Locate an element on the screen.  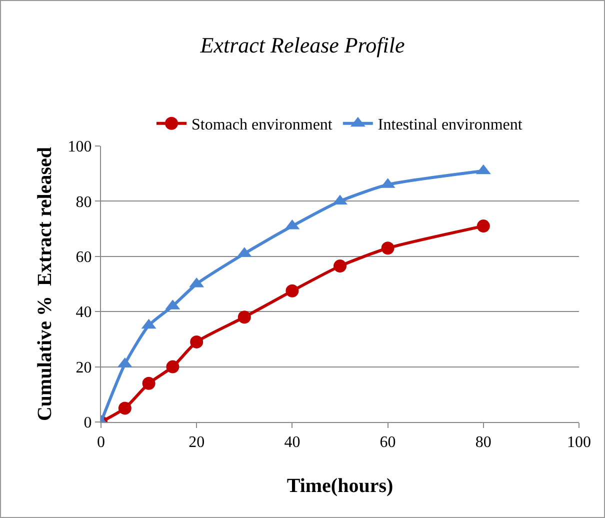
legend-label: Intestinal environment is located at coordinates (450, 125).